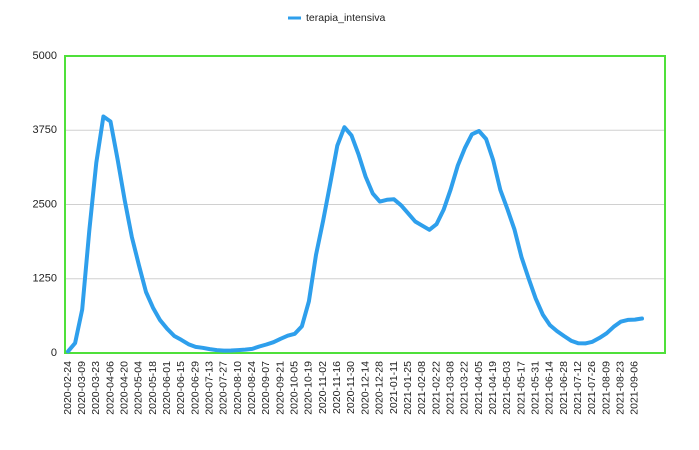 The image size is (699, 450). What do you see at coordinates (82, 388) in the screenshot?
I see `x-tick-label: 2020-03-09` at bounding box center [82, 388].